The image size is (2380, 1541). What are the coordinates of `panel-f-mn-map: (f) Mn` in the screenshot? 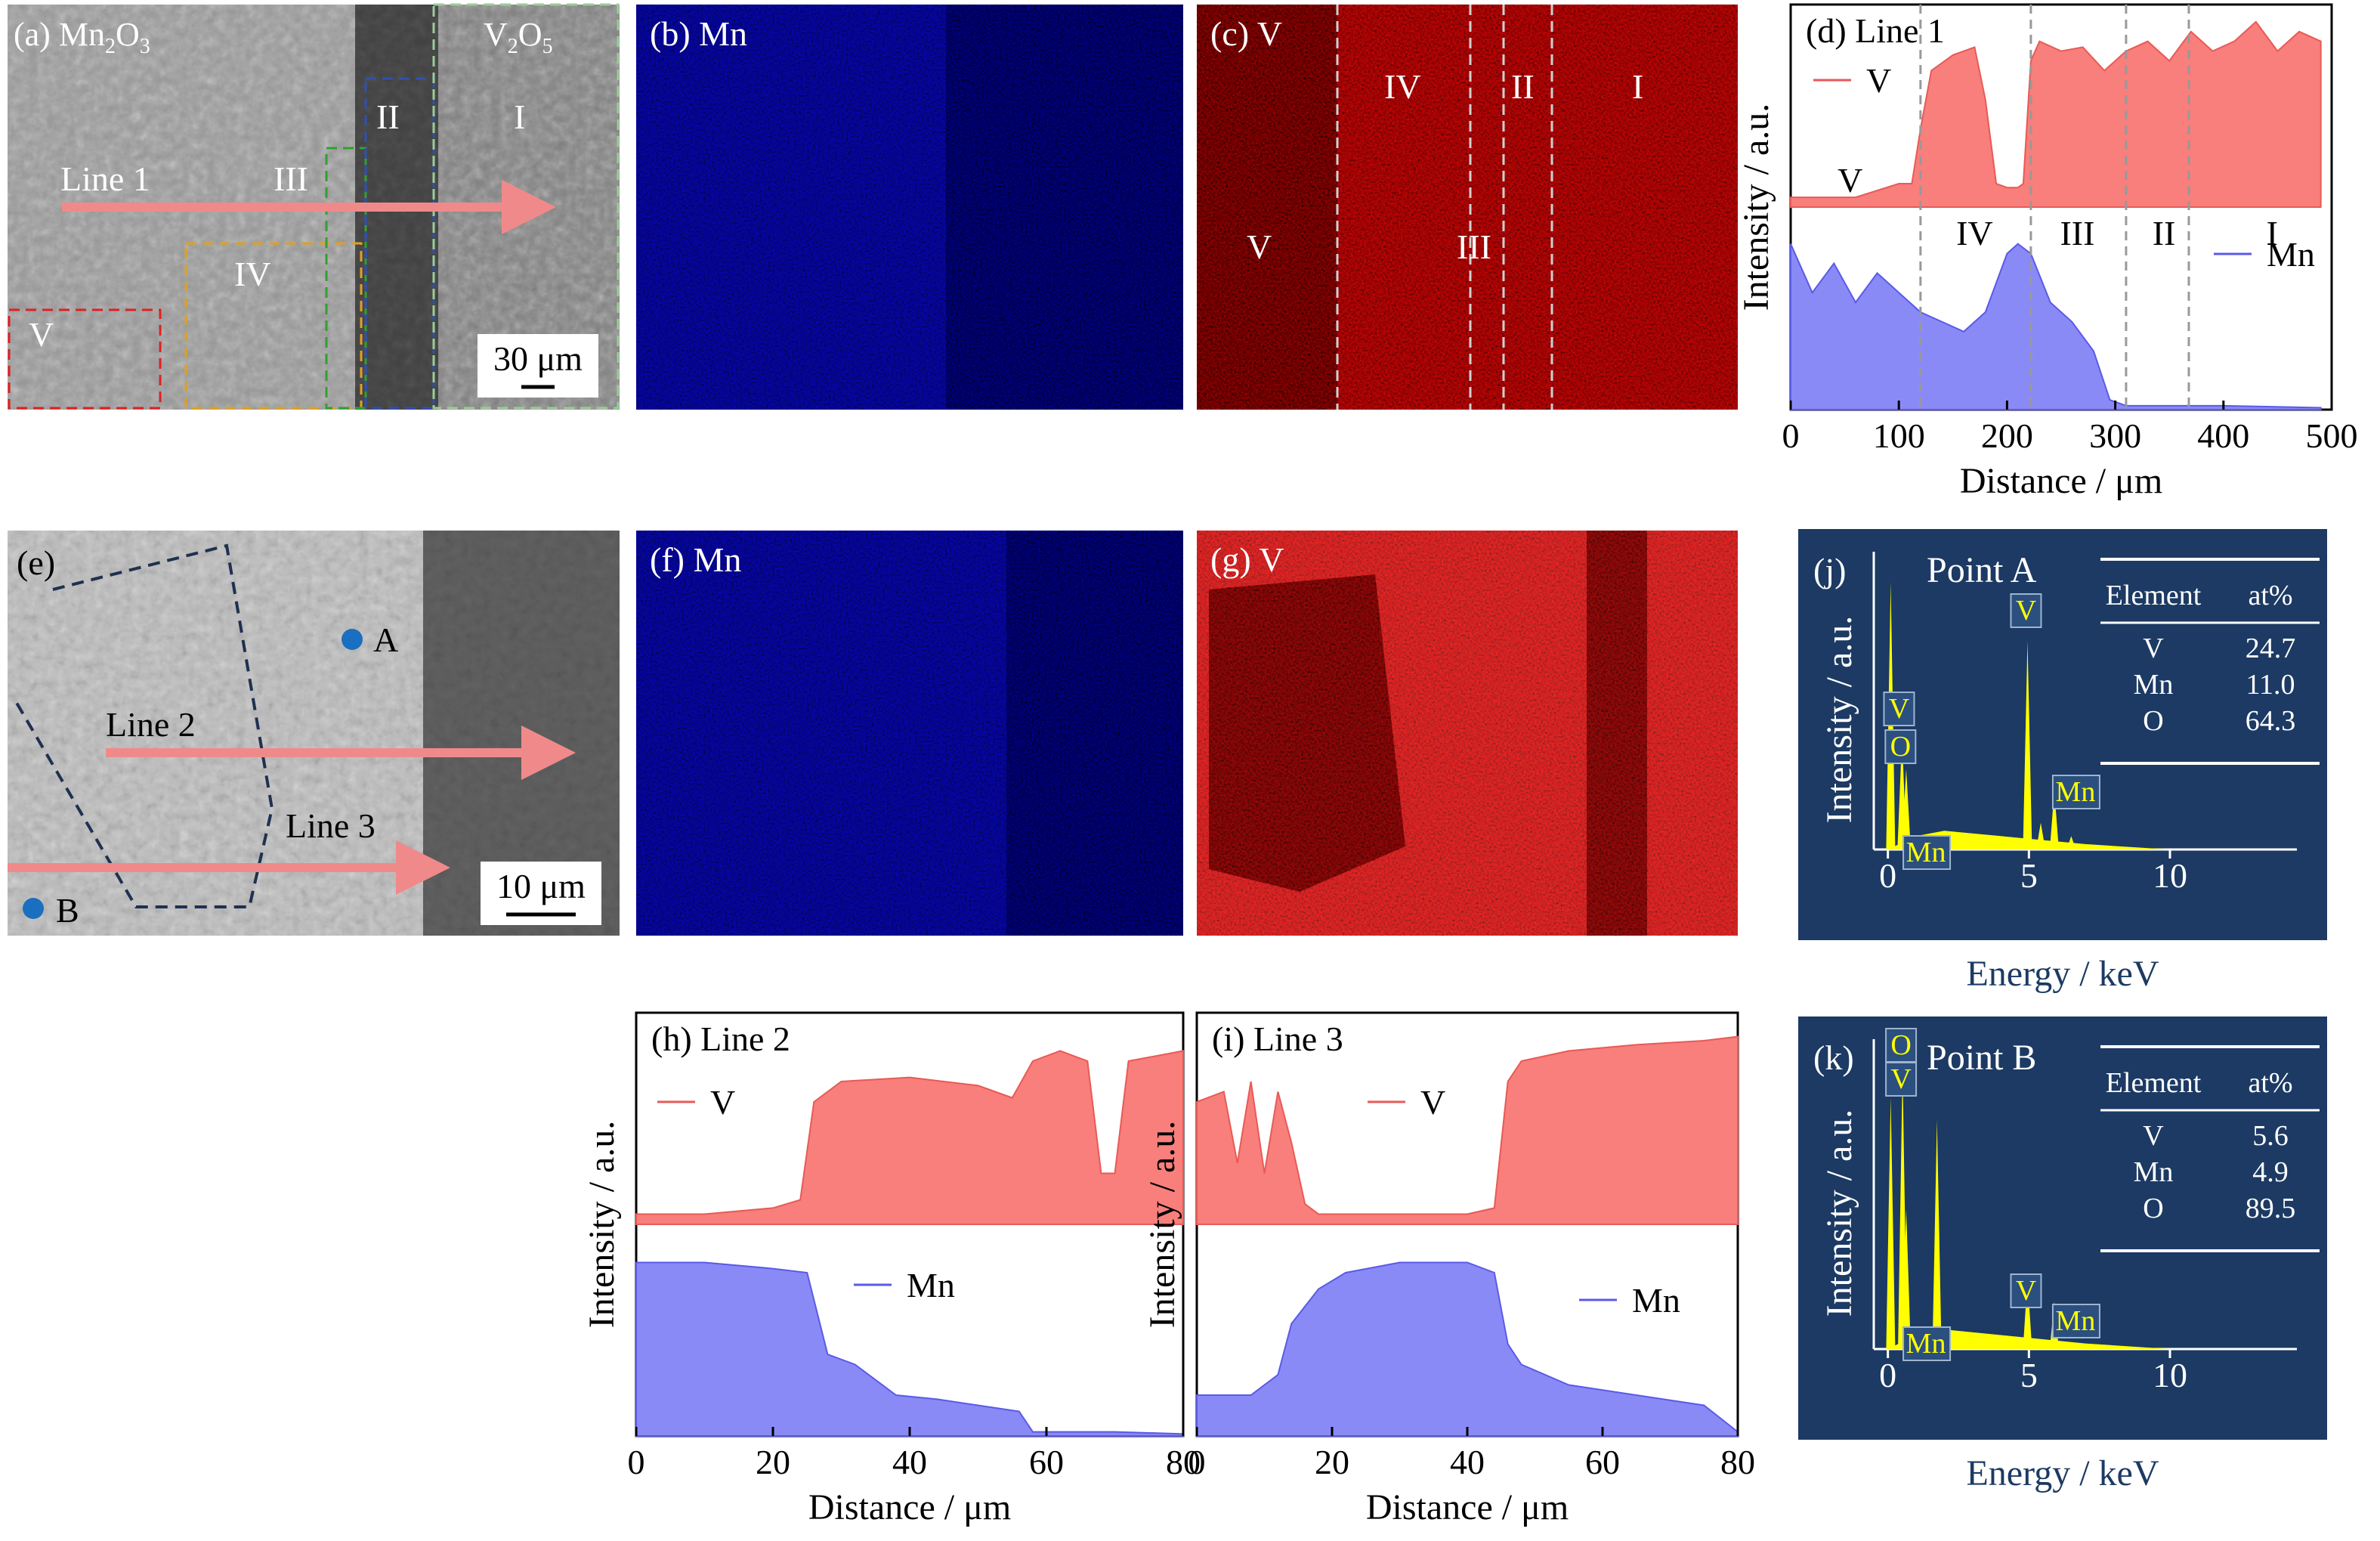 It's located at (909, 733).